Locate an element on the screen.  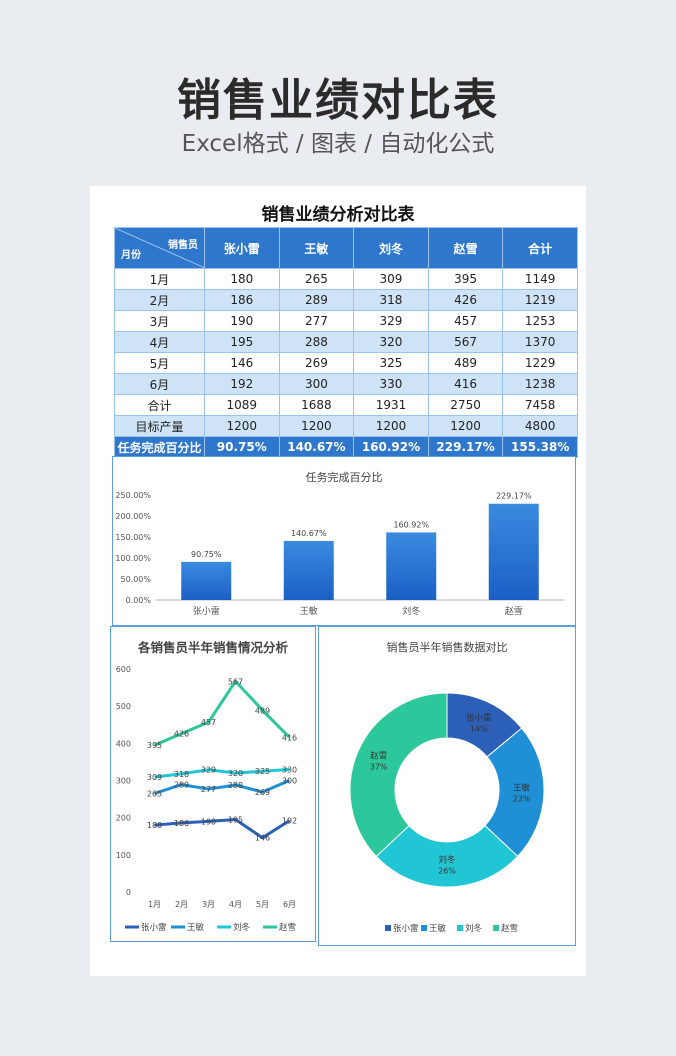
point-data-label: 457 is located at coordinates (208, 722).